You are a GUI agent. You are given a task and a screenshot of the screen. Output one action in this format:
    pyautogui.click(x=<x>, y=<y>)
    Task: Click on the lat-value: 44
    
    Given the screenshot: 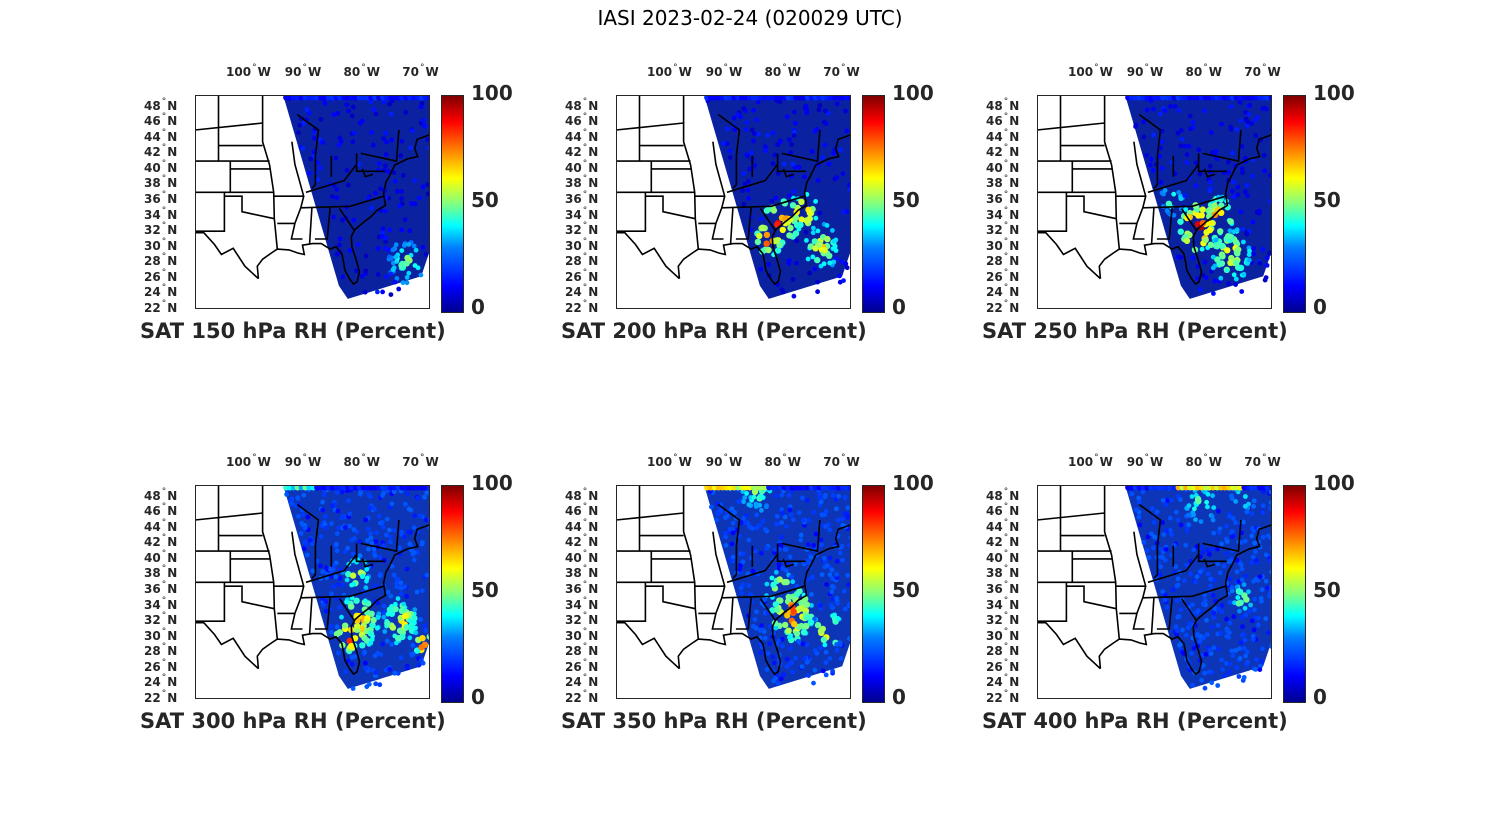 What is the action you would take?
    pyautogui.click(x=994, y=136)
    